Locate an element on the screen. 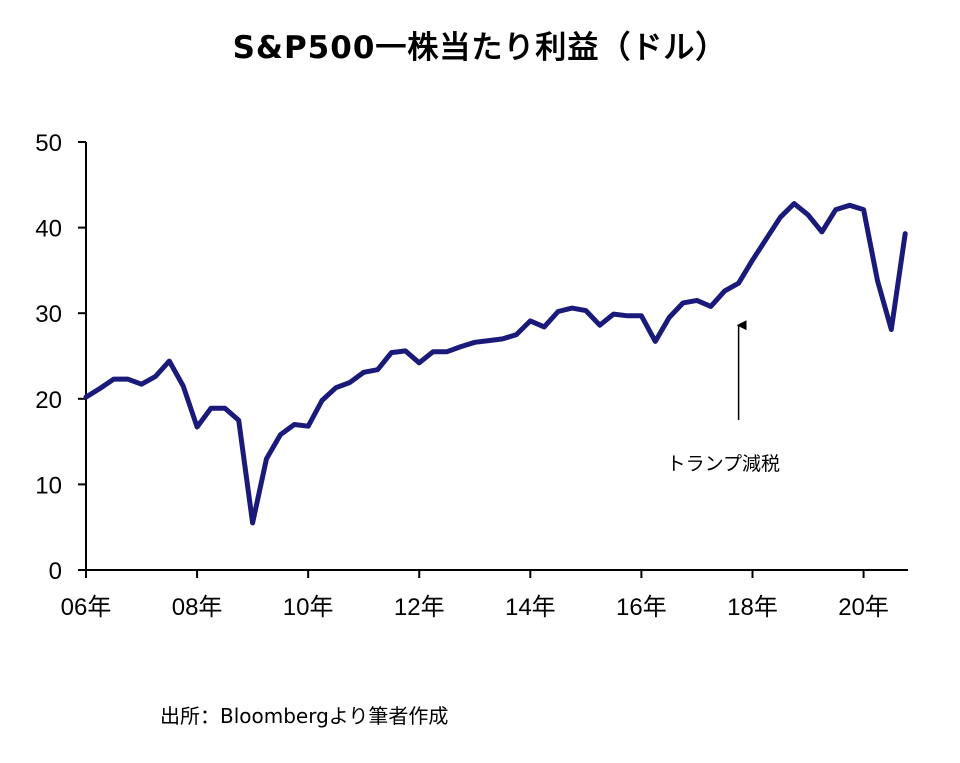 The width and height of the screenshot is (960, 763). x-tick-label: 06年 is located at coordinates (86, 607).